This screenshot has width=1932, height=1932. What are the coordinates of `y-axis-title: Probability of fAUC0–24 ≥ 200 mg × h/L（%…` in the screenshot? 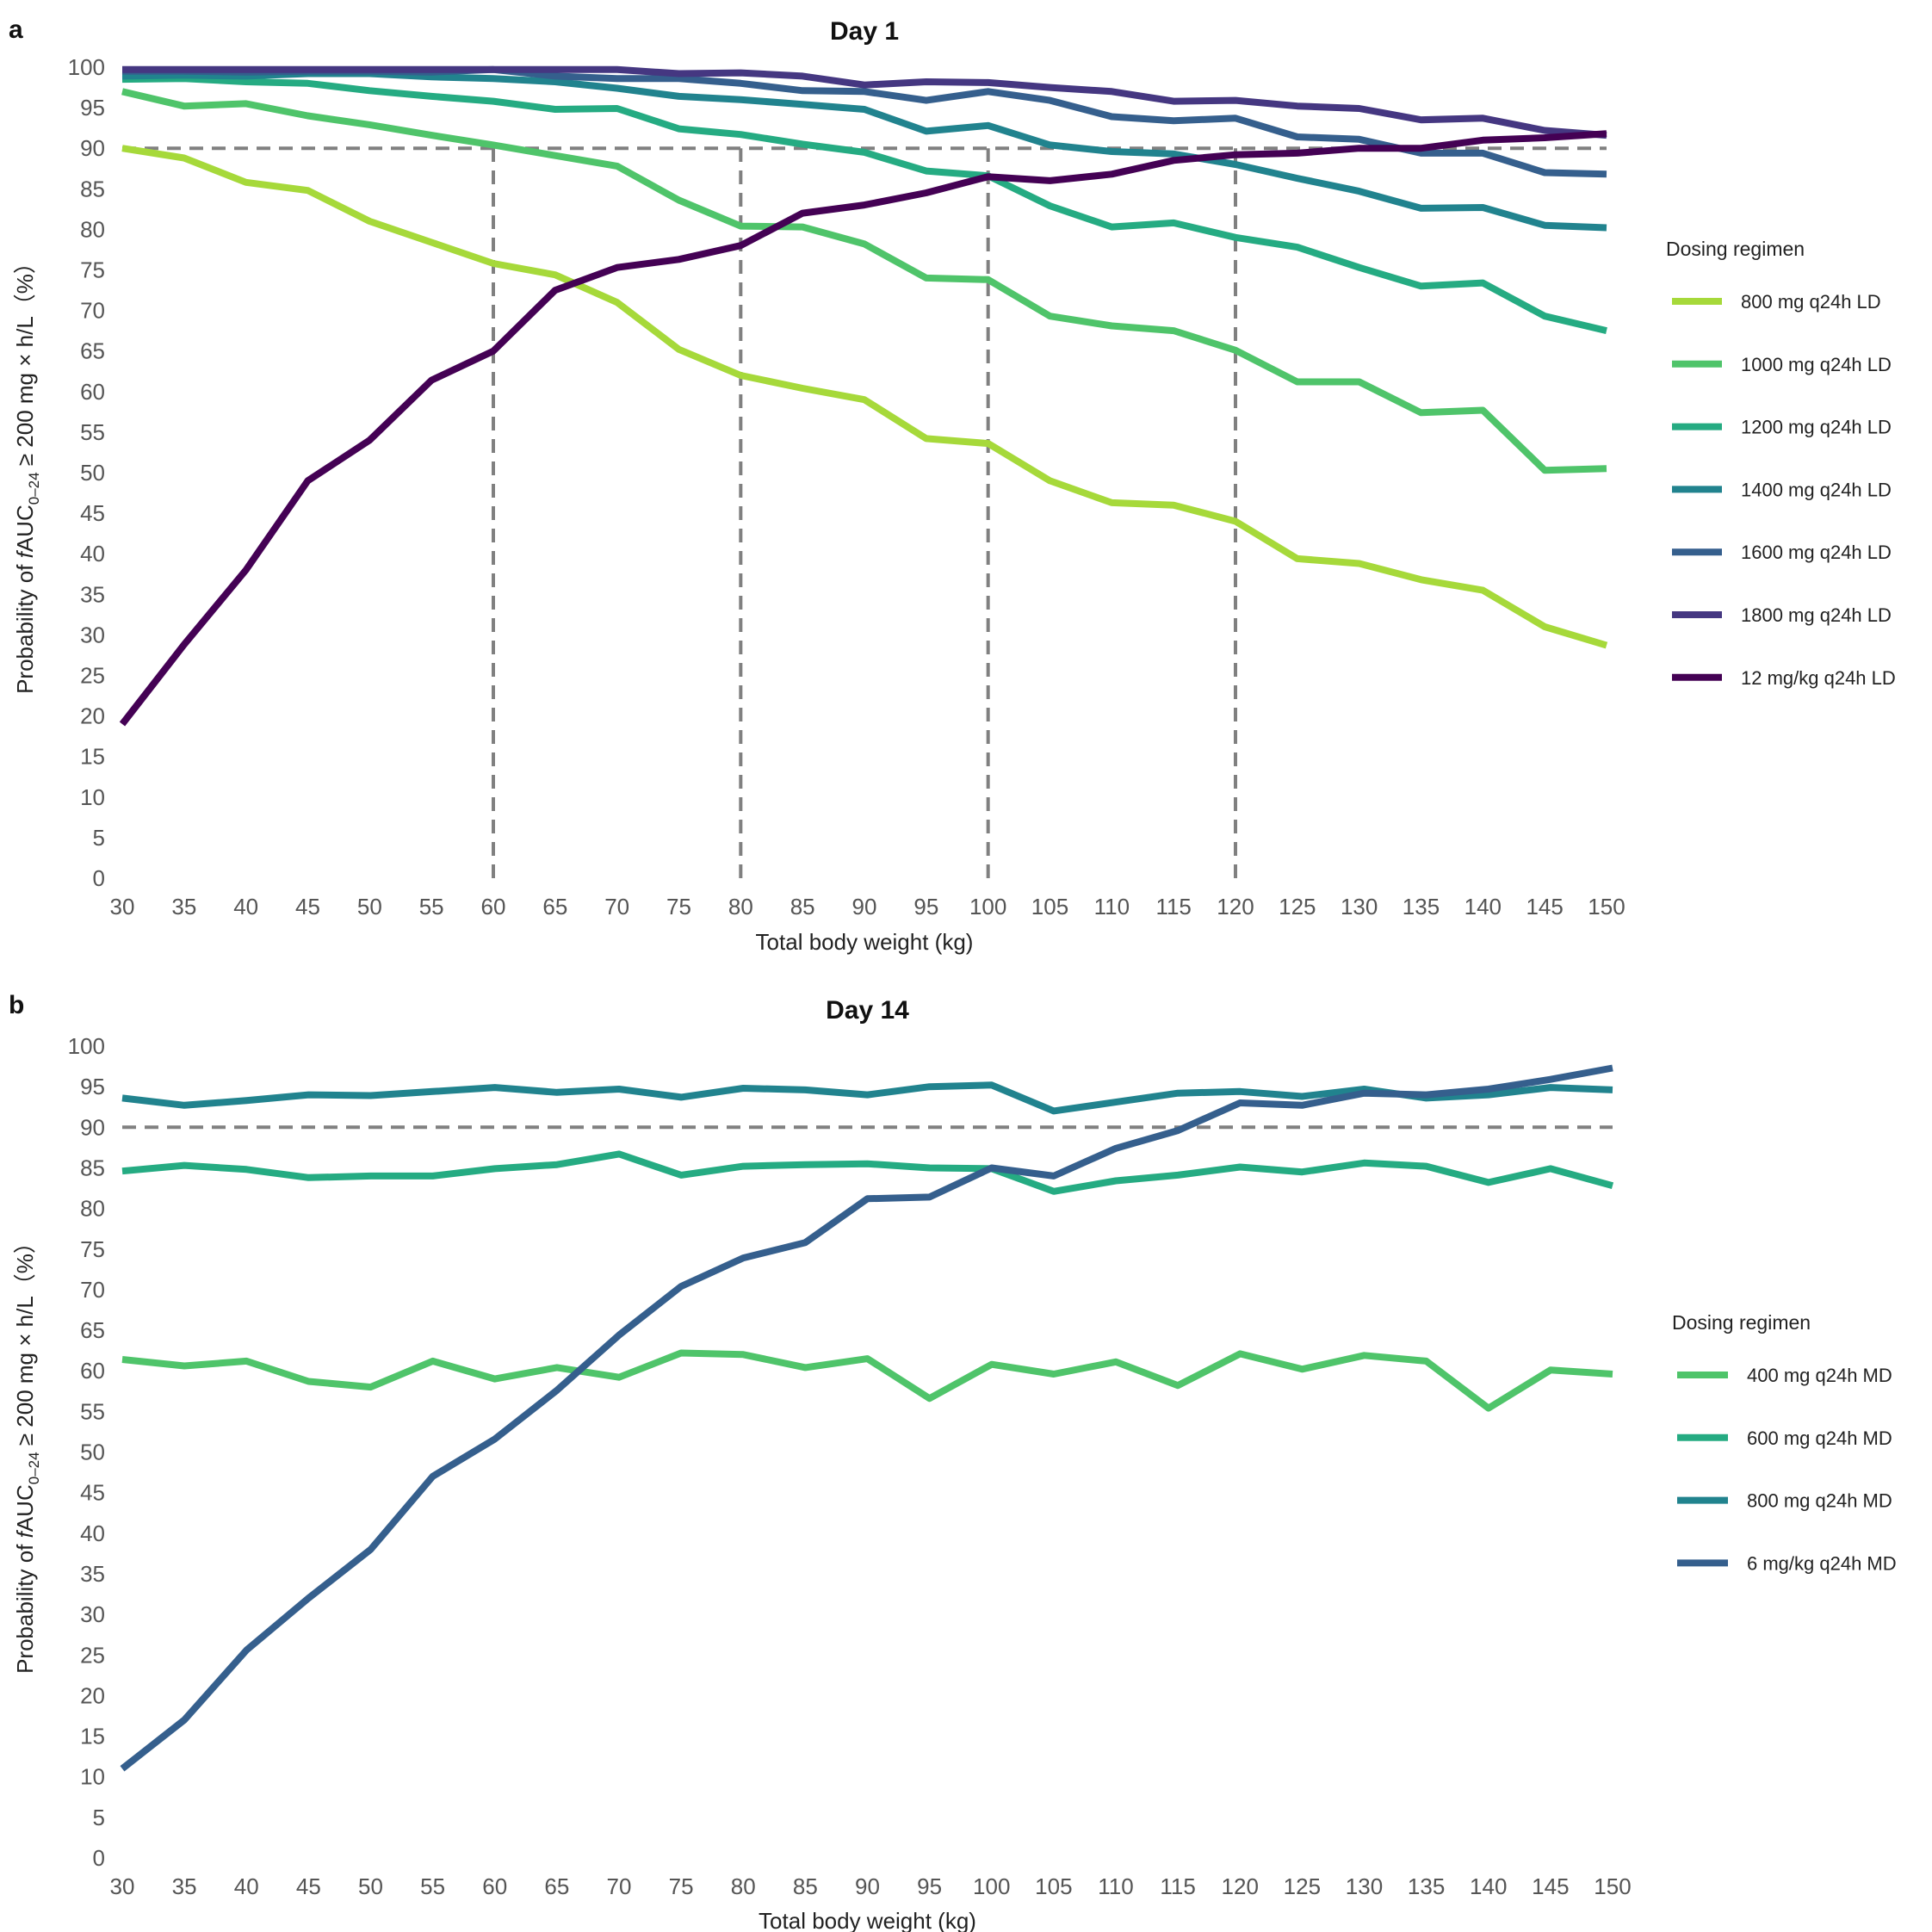 It's located at (27, 473).